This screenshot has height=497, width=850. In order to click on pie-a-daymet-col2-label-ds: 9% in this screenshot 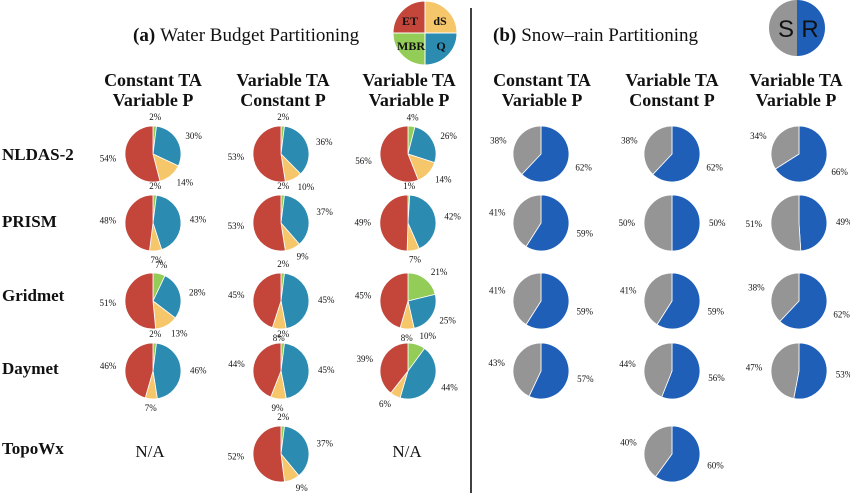, I will do `click(278, 408)`.